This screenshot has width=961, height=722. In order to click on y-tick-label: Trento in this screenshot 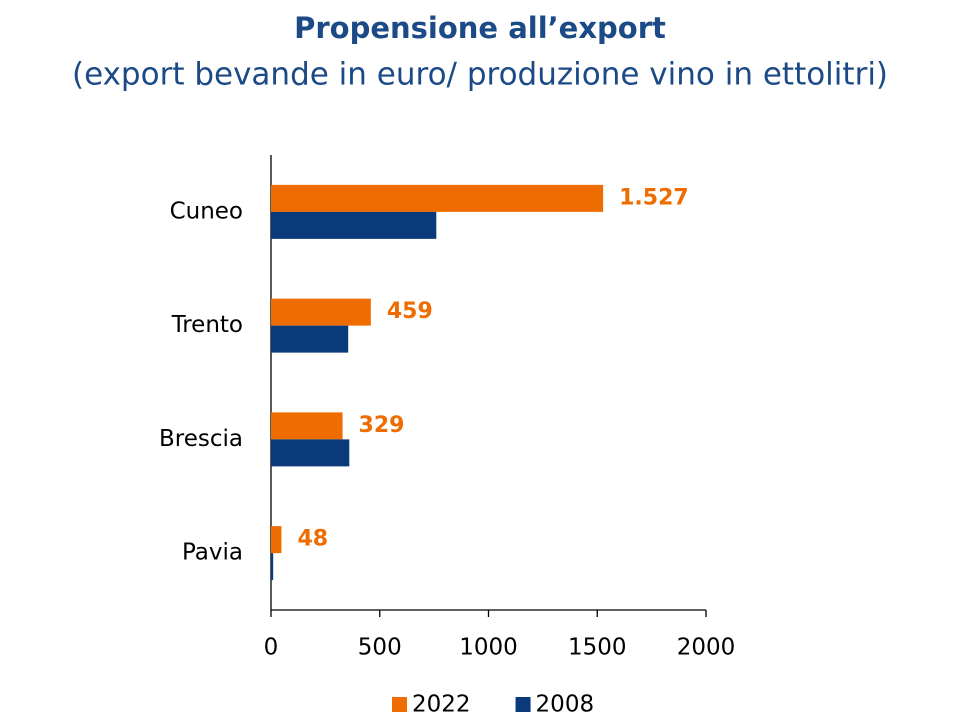, I will do `click(207, 325)`.